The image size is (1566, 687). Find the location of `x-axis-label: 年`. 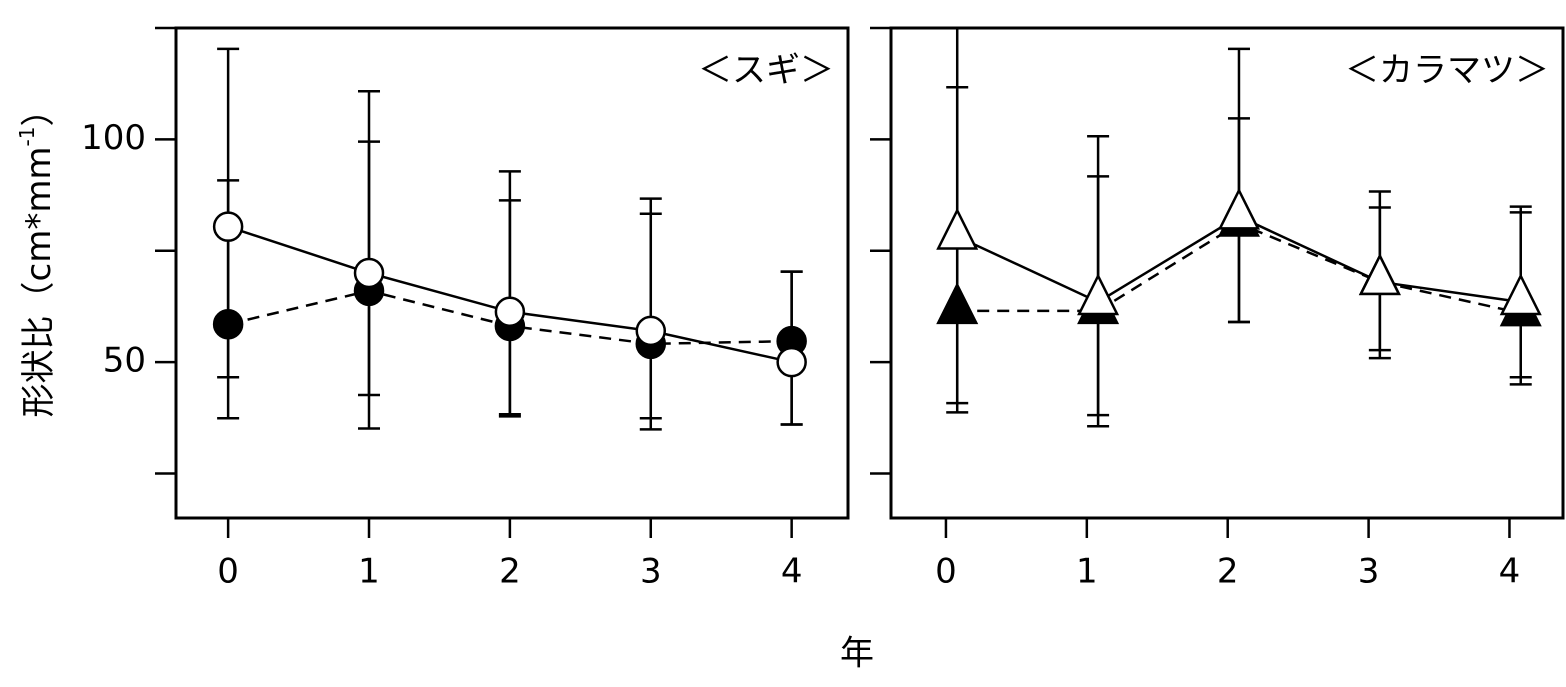

x-axis-label: 年 is located at coordinates (857, 654).